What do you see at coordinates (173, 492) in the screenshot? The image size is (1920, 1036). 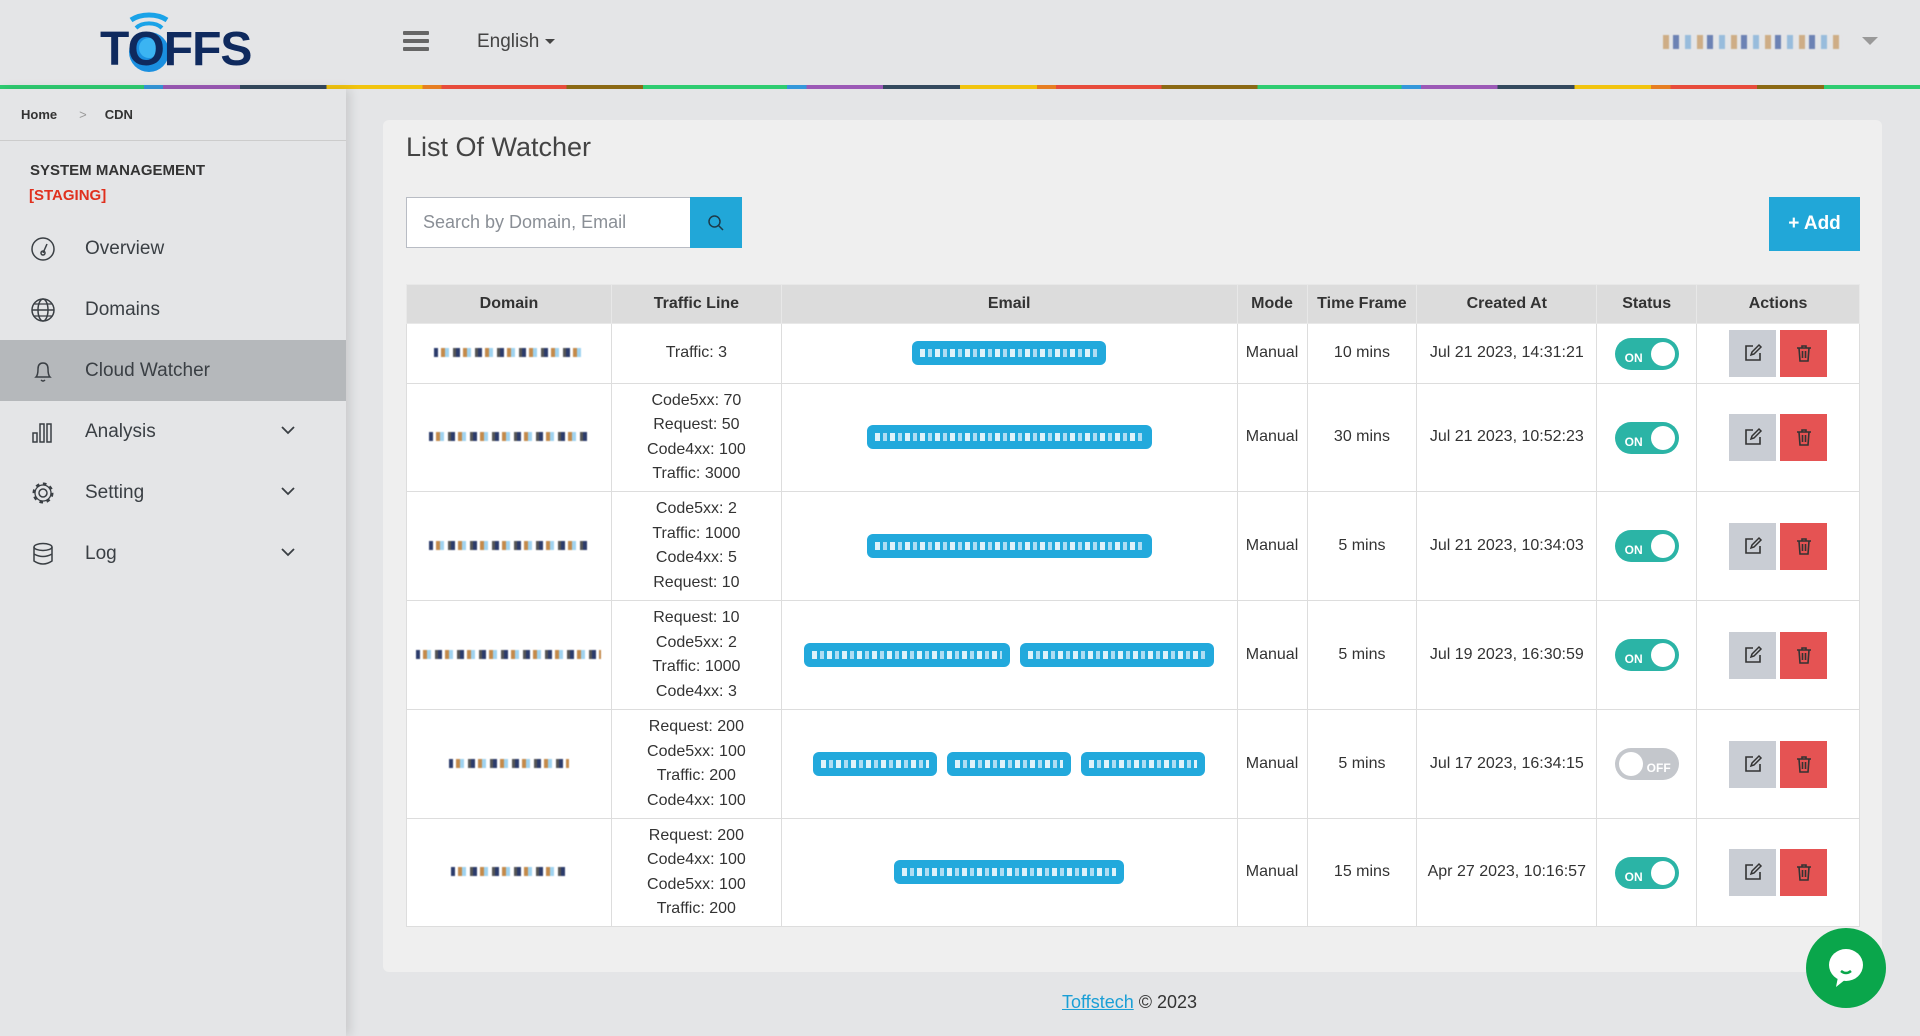 I see `sidebar-item-setting: Setting` at bounding box center [173, 492].